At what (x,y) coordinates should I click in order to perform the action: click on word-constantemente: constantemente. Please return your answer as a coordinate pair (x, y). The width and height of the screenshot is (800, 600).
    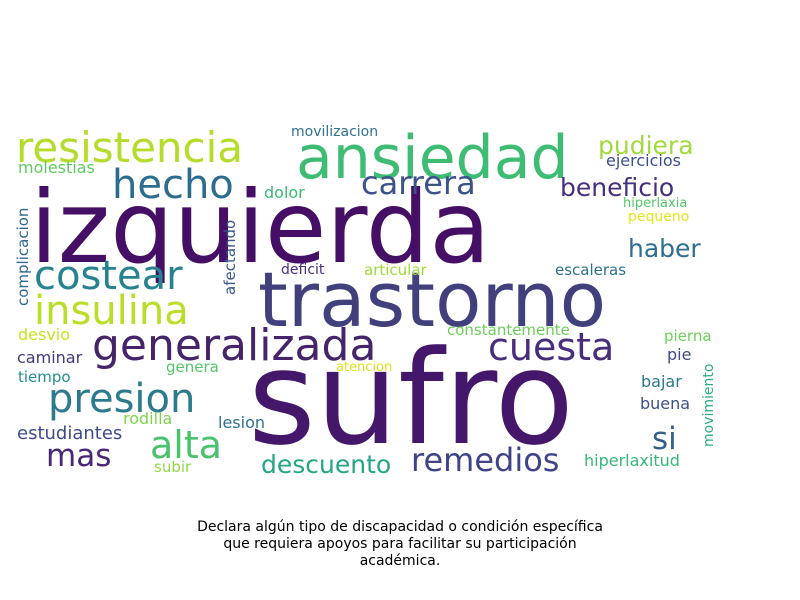
    Looking at the image, I should click on (508, 330).